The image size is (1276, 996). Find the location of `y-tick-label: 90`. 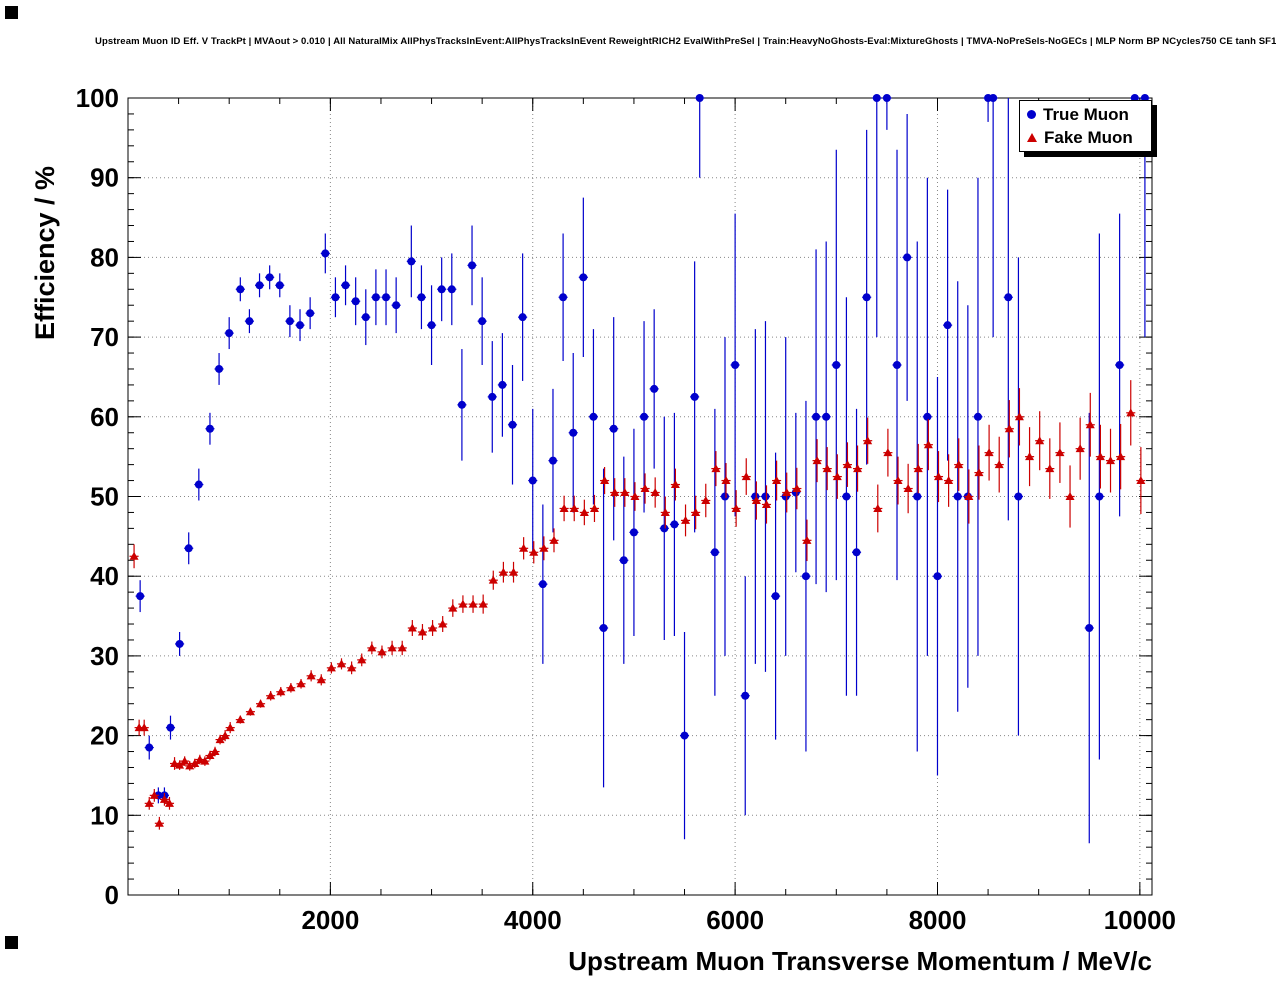

y-tick-label: 90 is located at coordinates (104, 178).